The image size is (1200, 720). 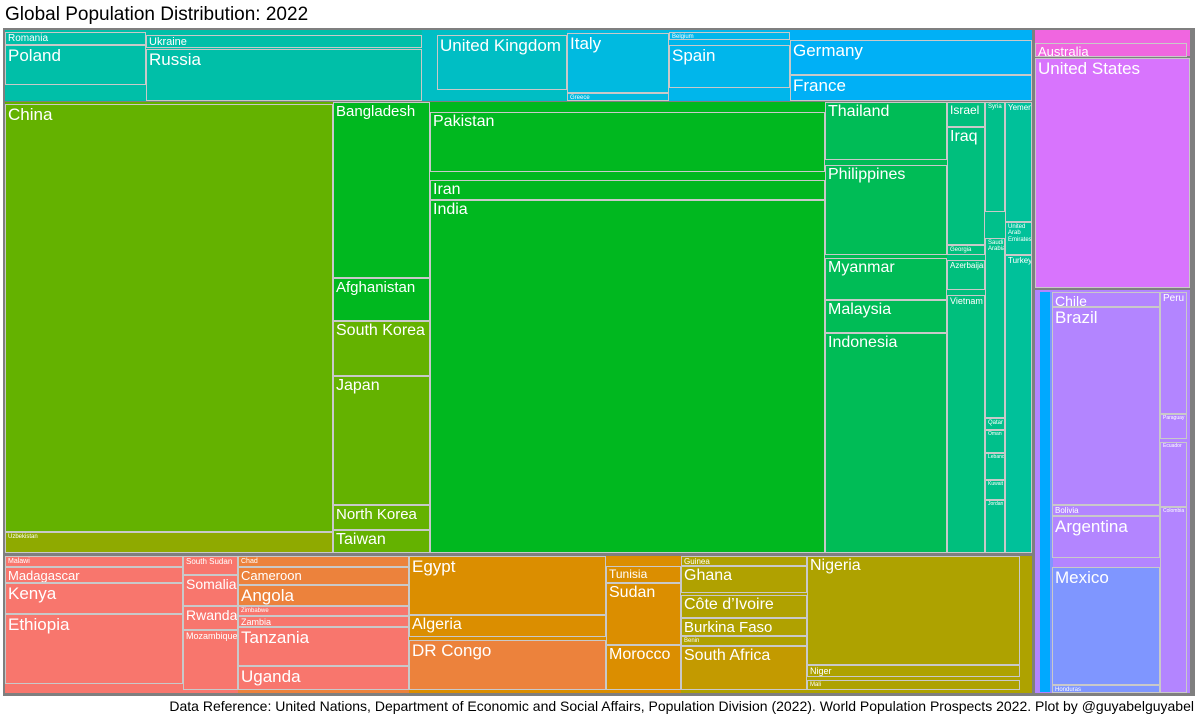 I want to click on treemap-cell: Algeria, so click(x=507, y=626).